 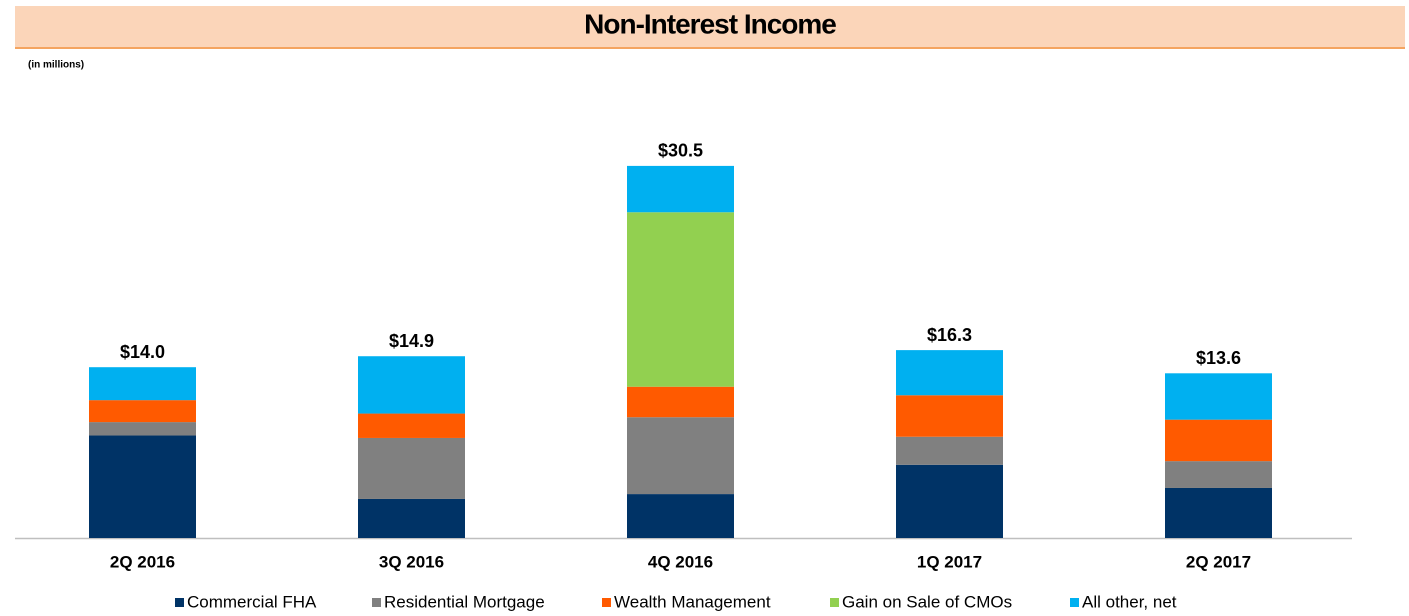 What do you see at coordinates (949, 561) in the screenshot?
I see `x-tick-label: 1Q 2017` at bounding box center [949, 561].